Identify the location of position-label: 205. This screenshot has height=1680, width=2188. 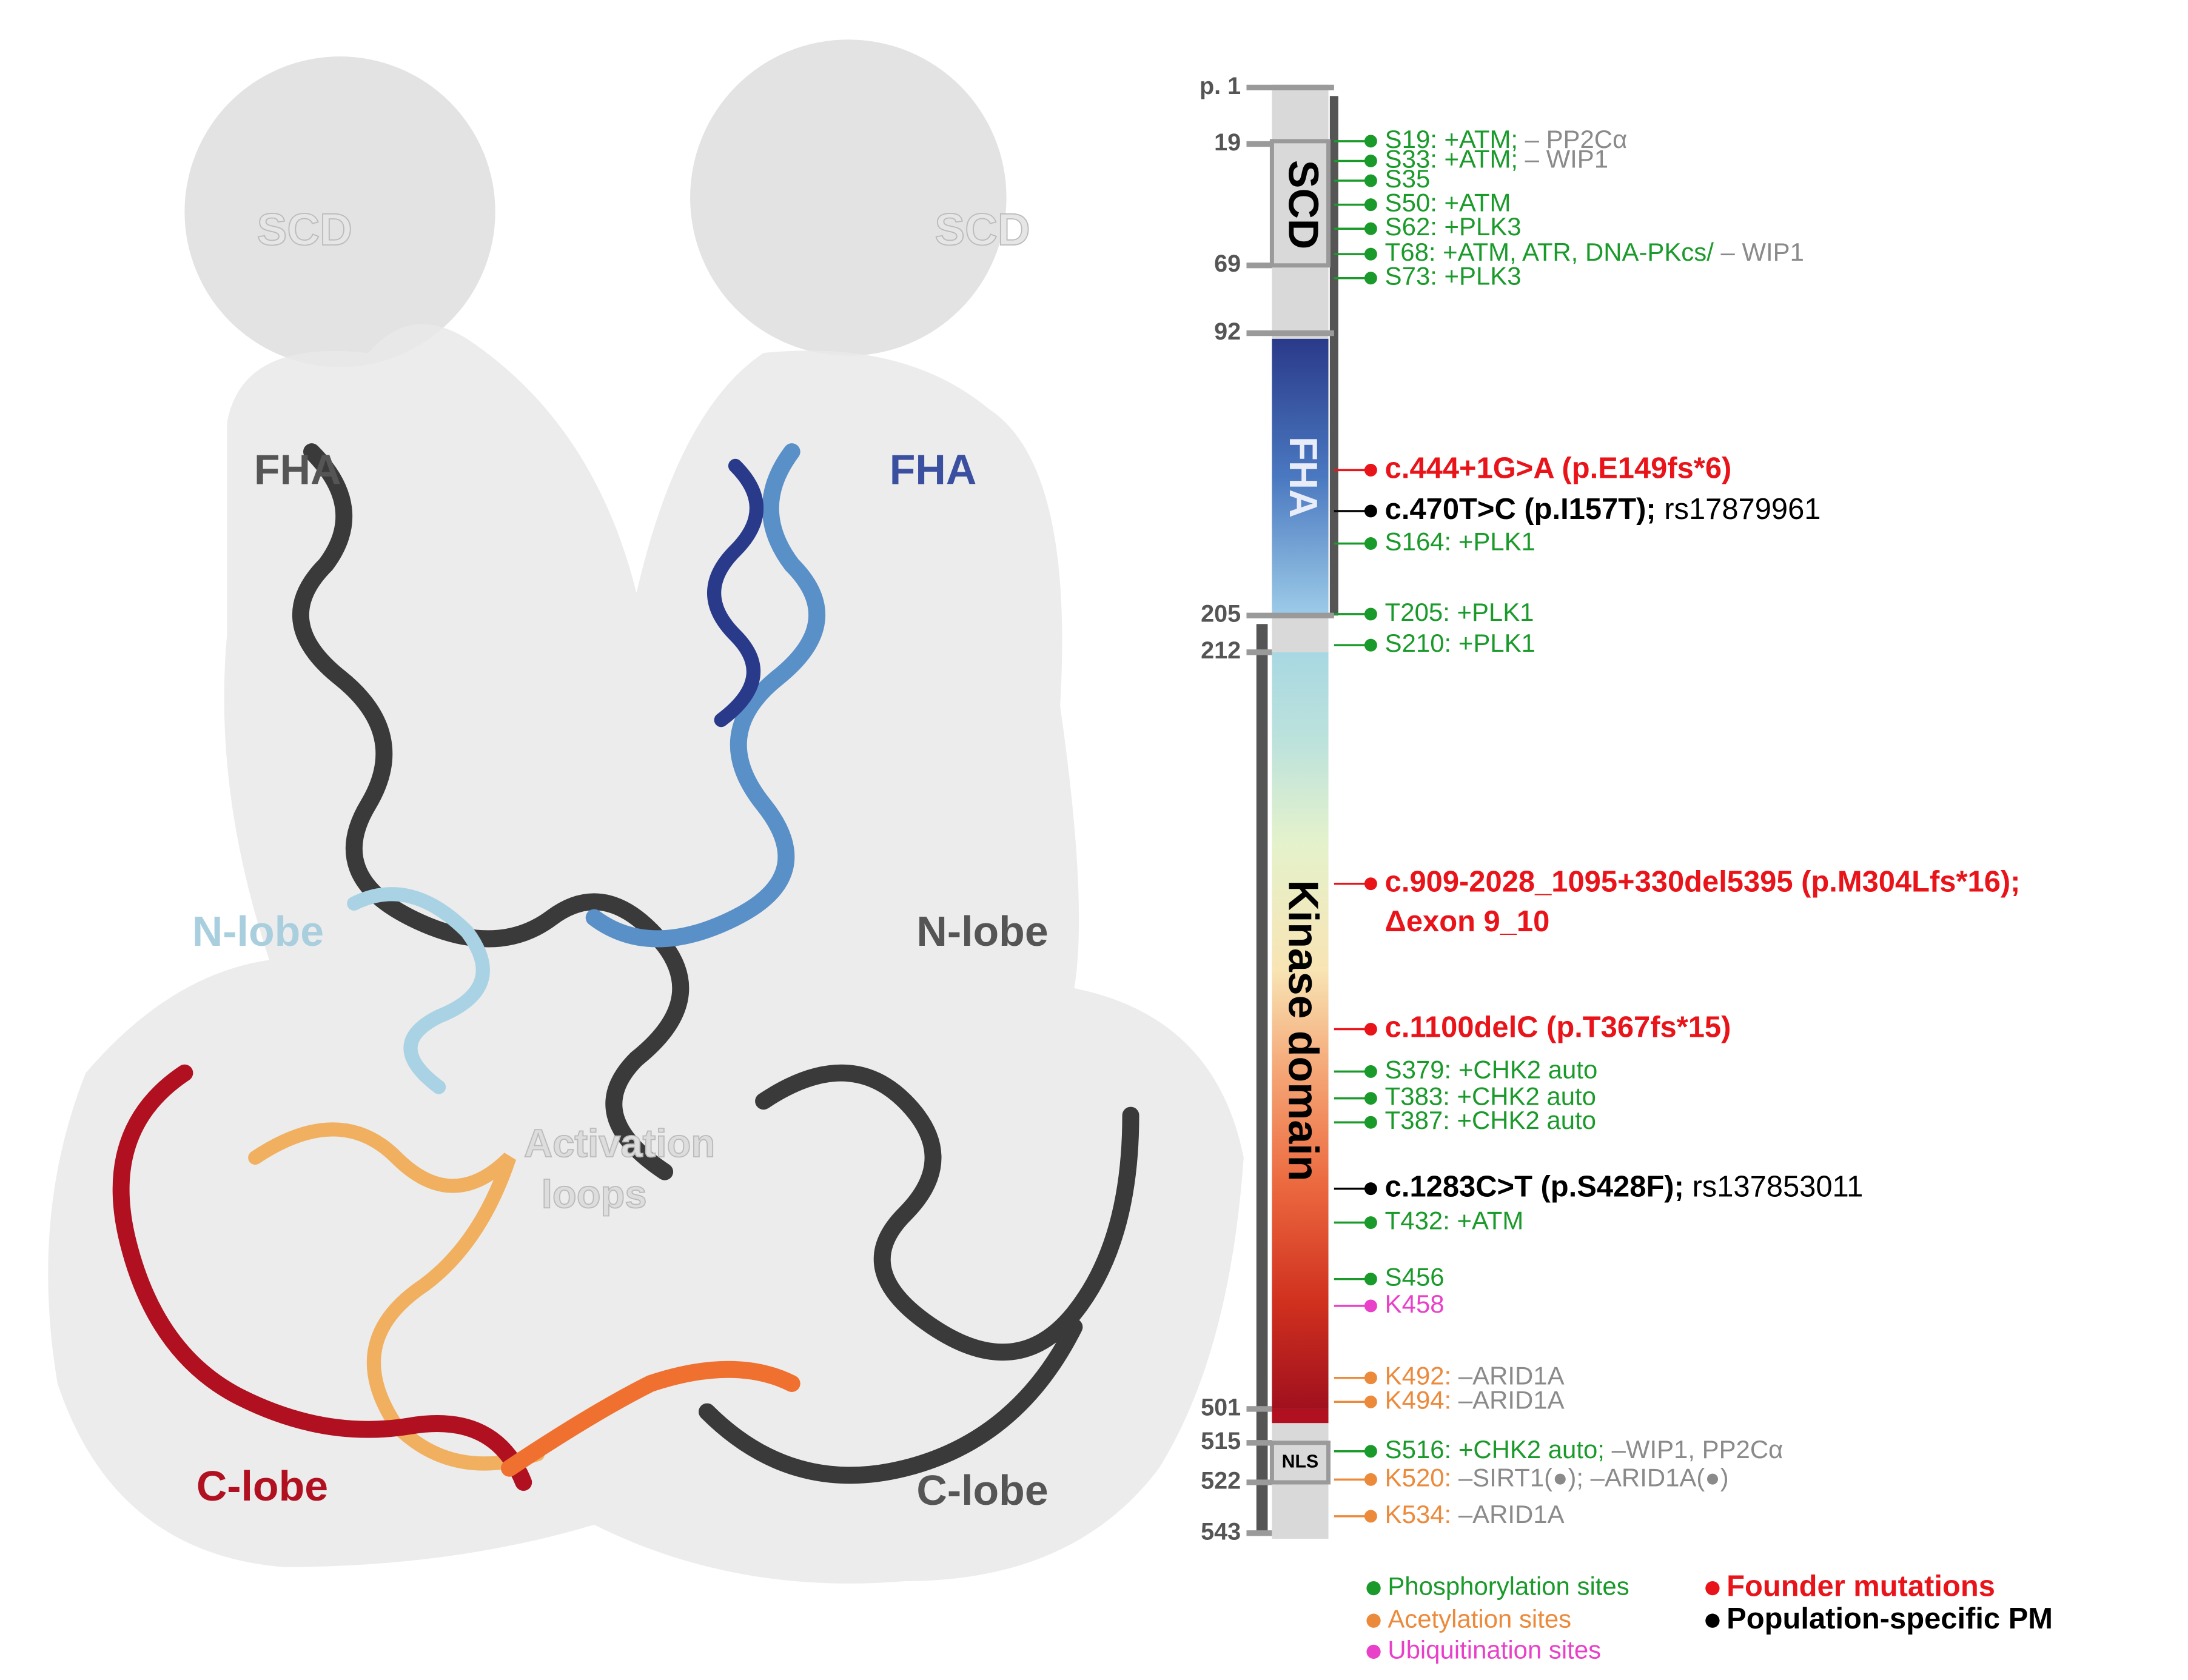
(1221, 614).